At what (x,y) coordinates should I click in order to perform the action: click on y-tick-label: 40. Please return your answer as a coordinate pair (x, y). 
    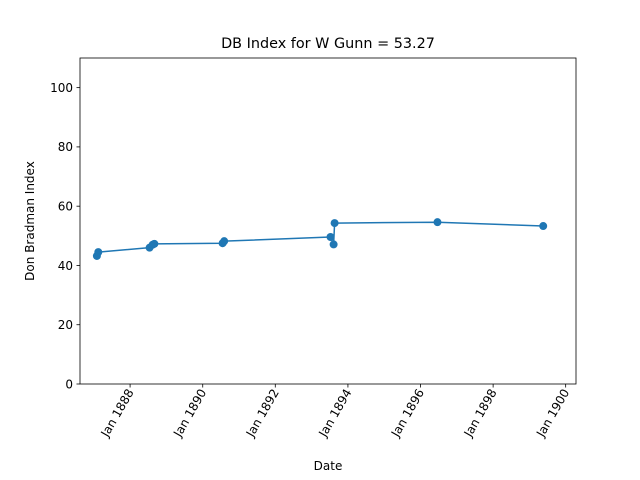
    Looking at the image, I should click on (65, 266).